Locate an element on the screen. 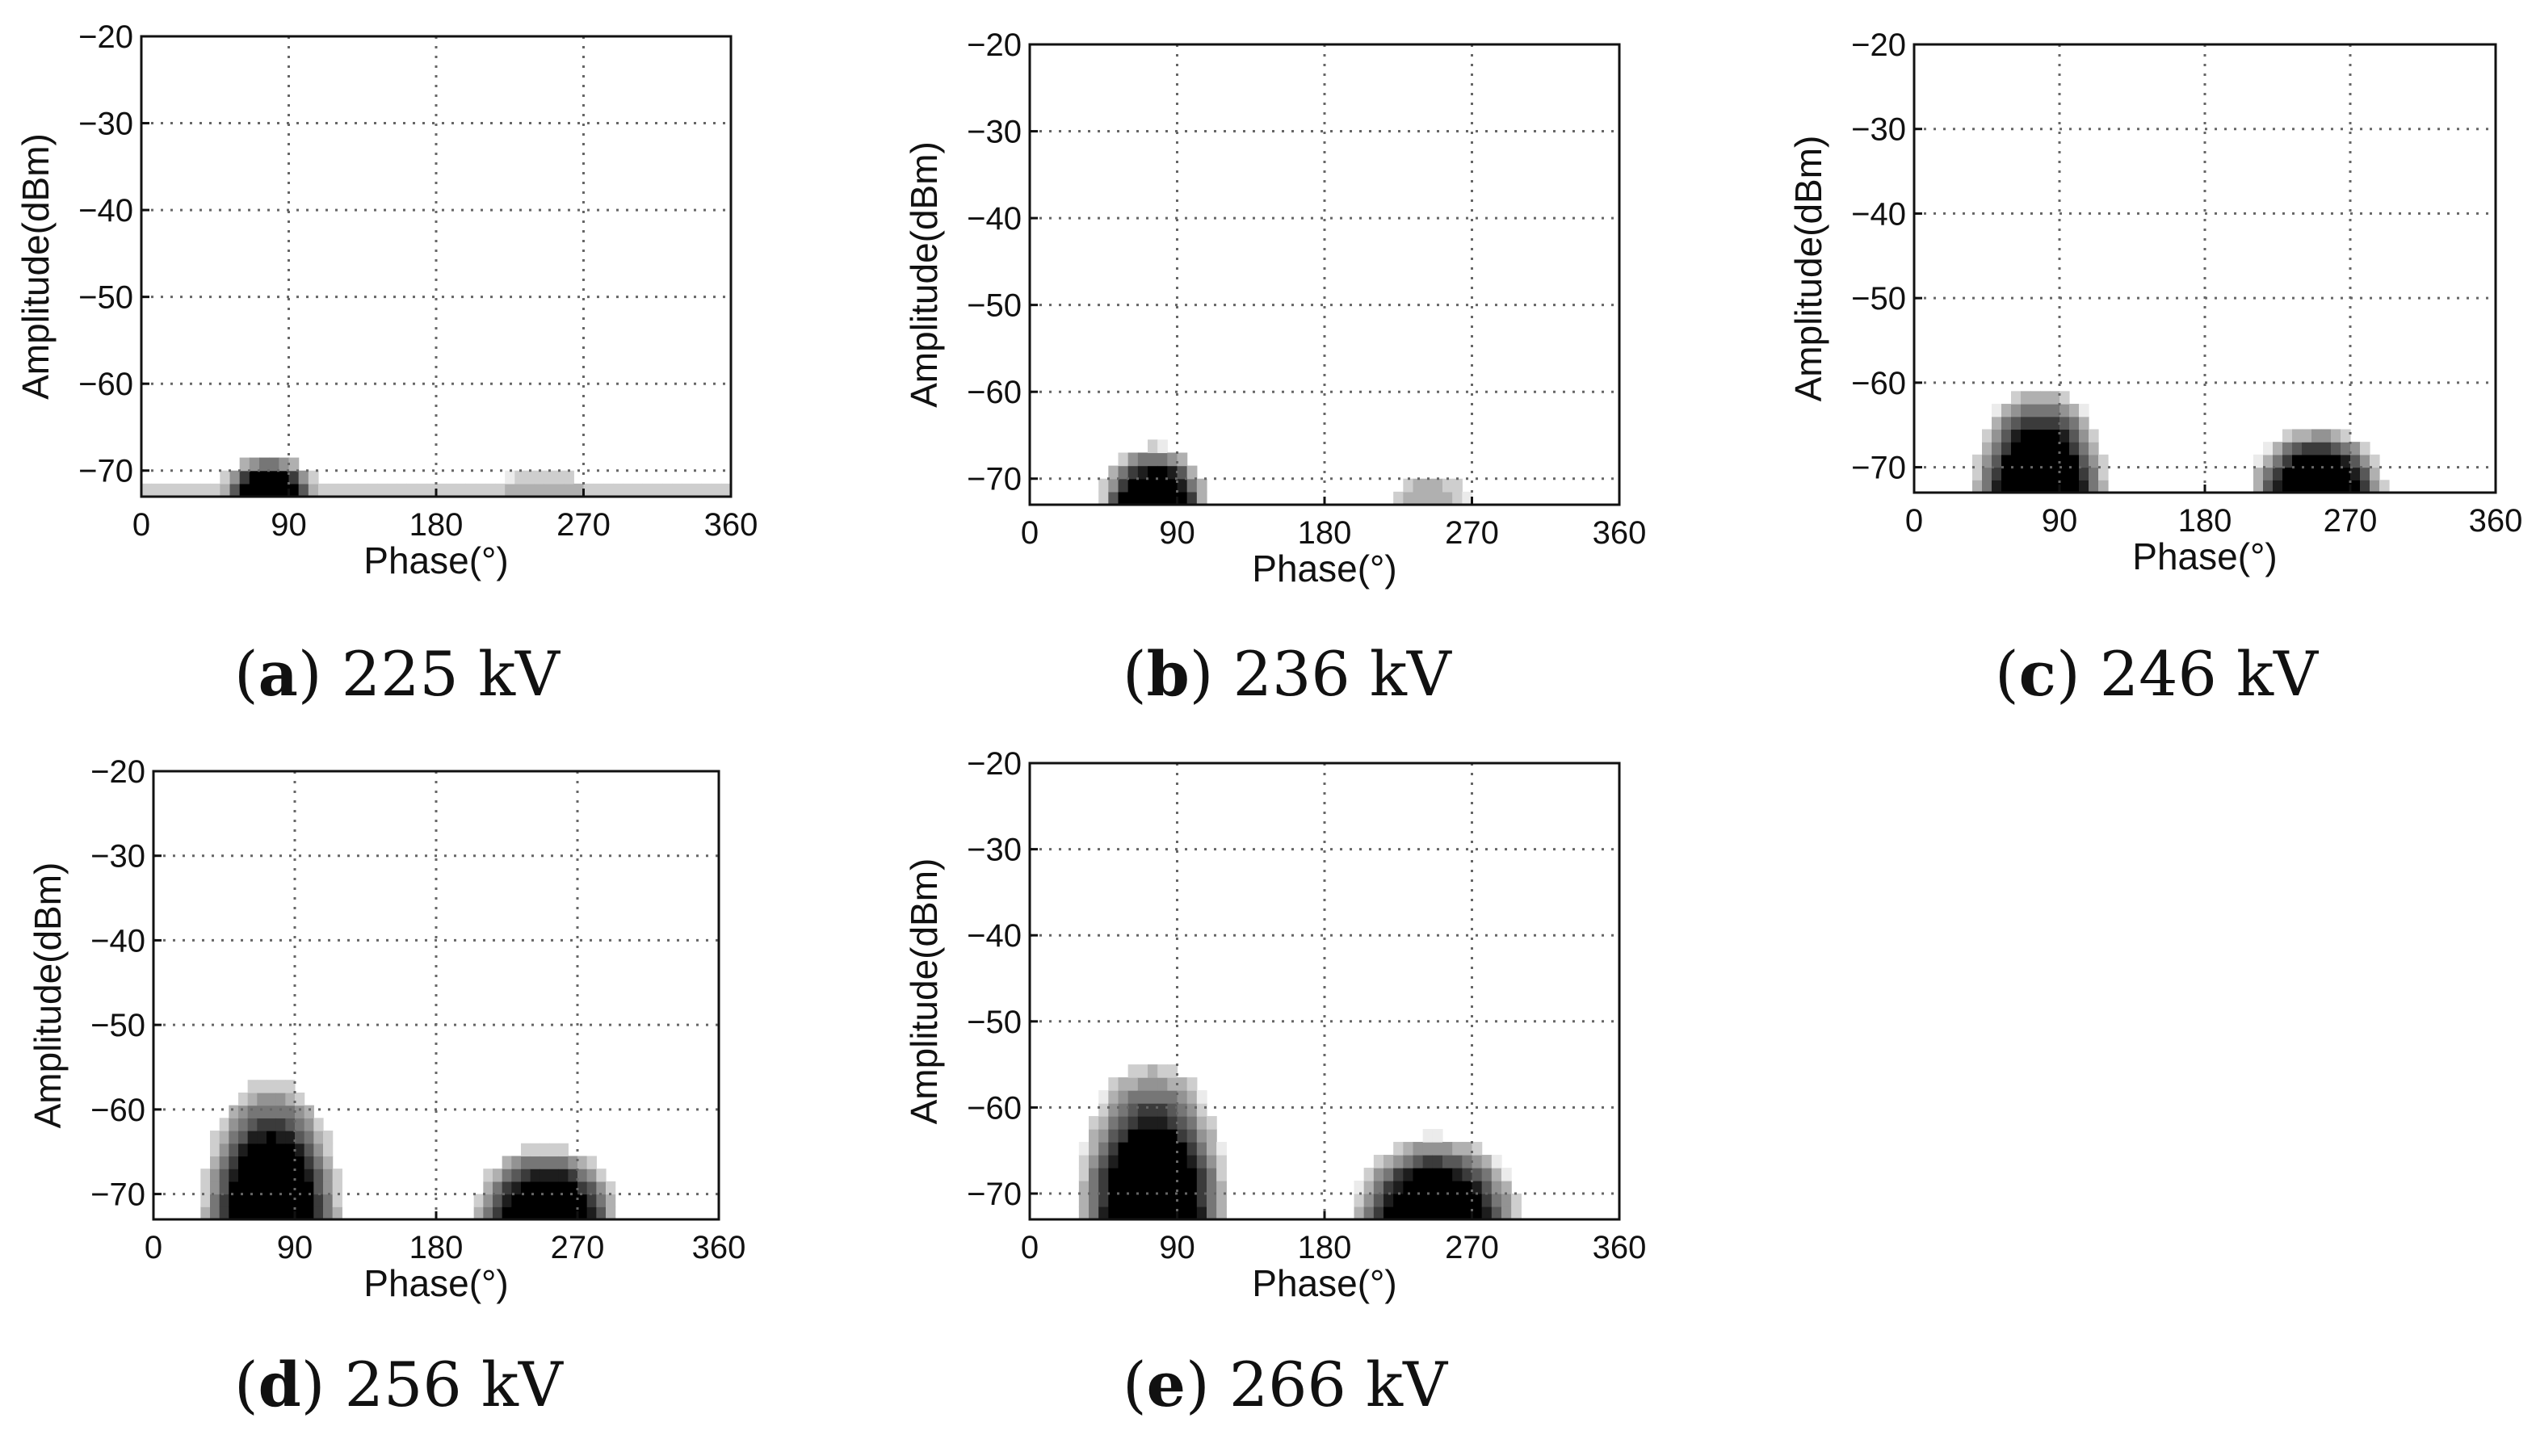 The height and width of the screenshot is (1456, 2536). caption-a: (a) 225 kV is located at coordinates (397, 674).